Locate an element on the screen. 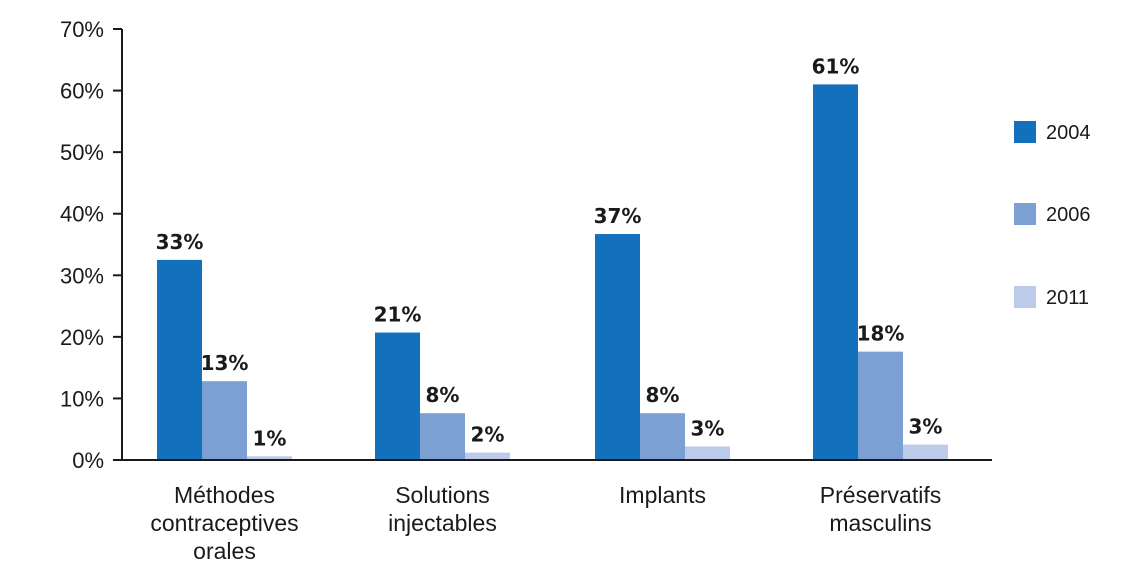 This screenshot has width=1128, height=580. data-label-2004-2: 37% is located at coordinates (618, 216).